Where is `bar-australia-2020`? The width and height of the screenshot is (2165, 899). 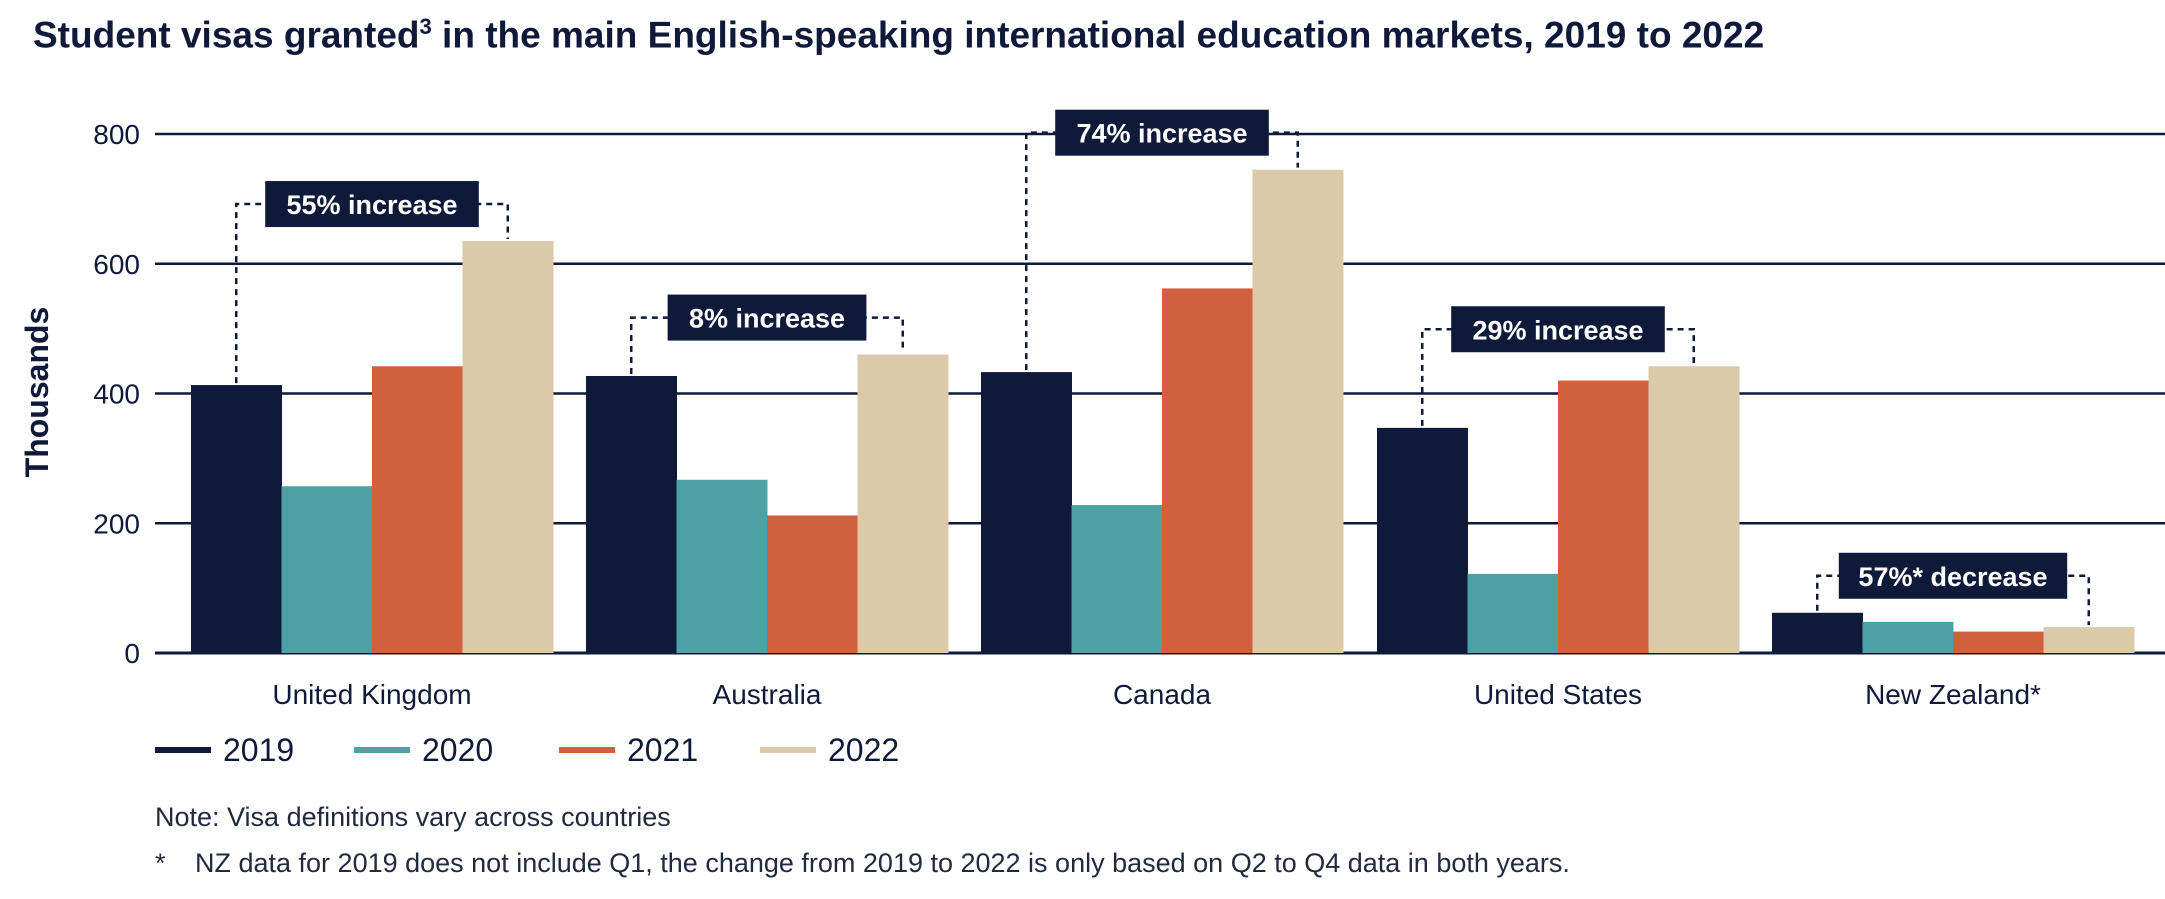 bar-australia-2020 is located at coordinates (722, 566).